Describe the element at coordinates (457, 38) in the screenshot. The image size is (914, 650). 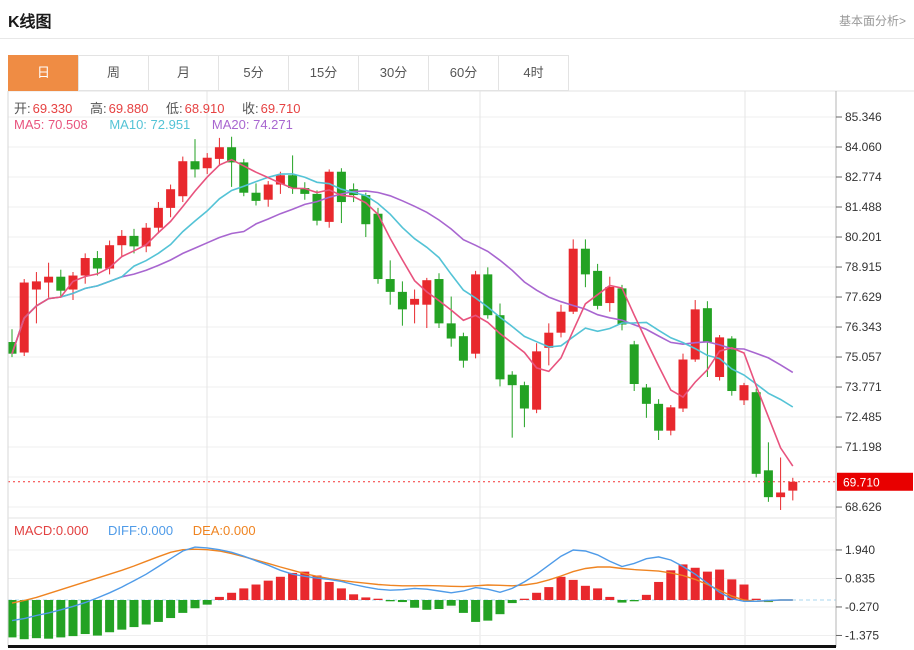
I see `title-divider` at that location.